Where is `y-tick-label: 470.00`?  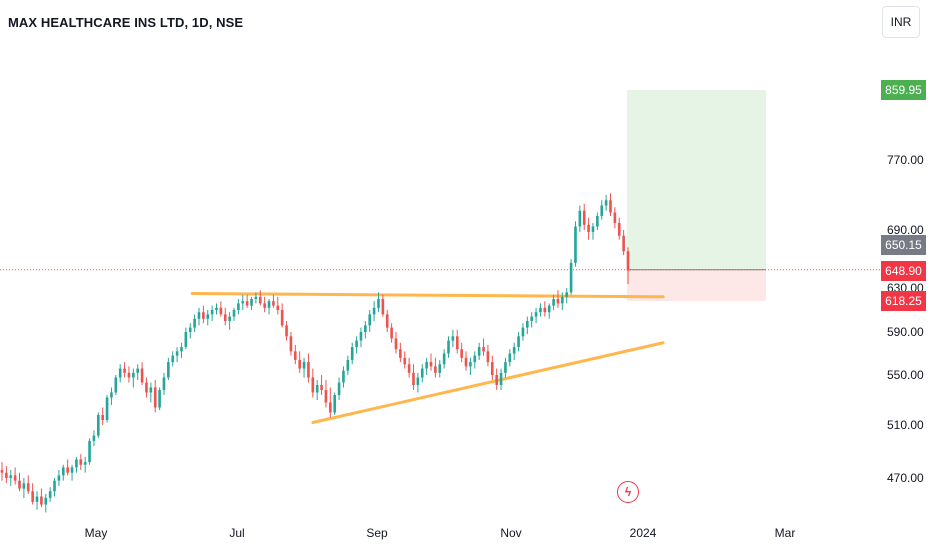 y-tick-label: 470.00 is located at coordinates (905, 478).